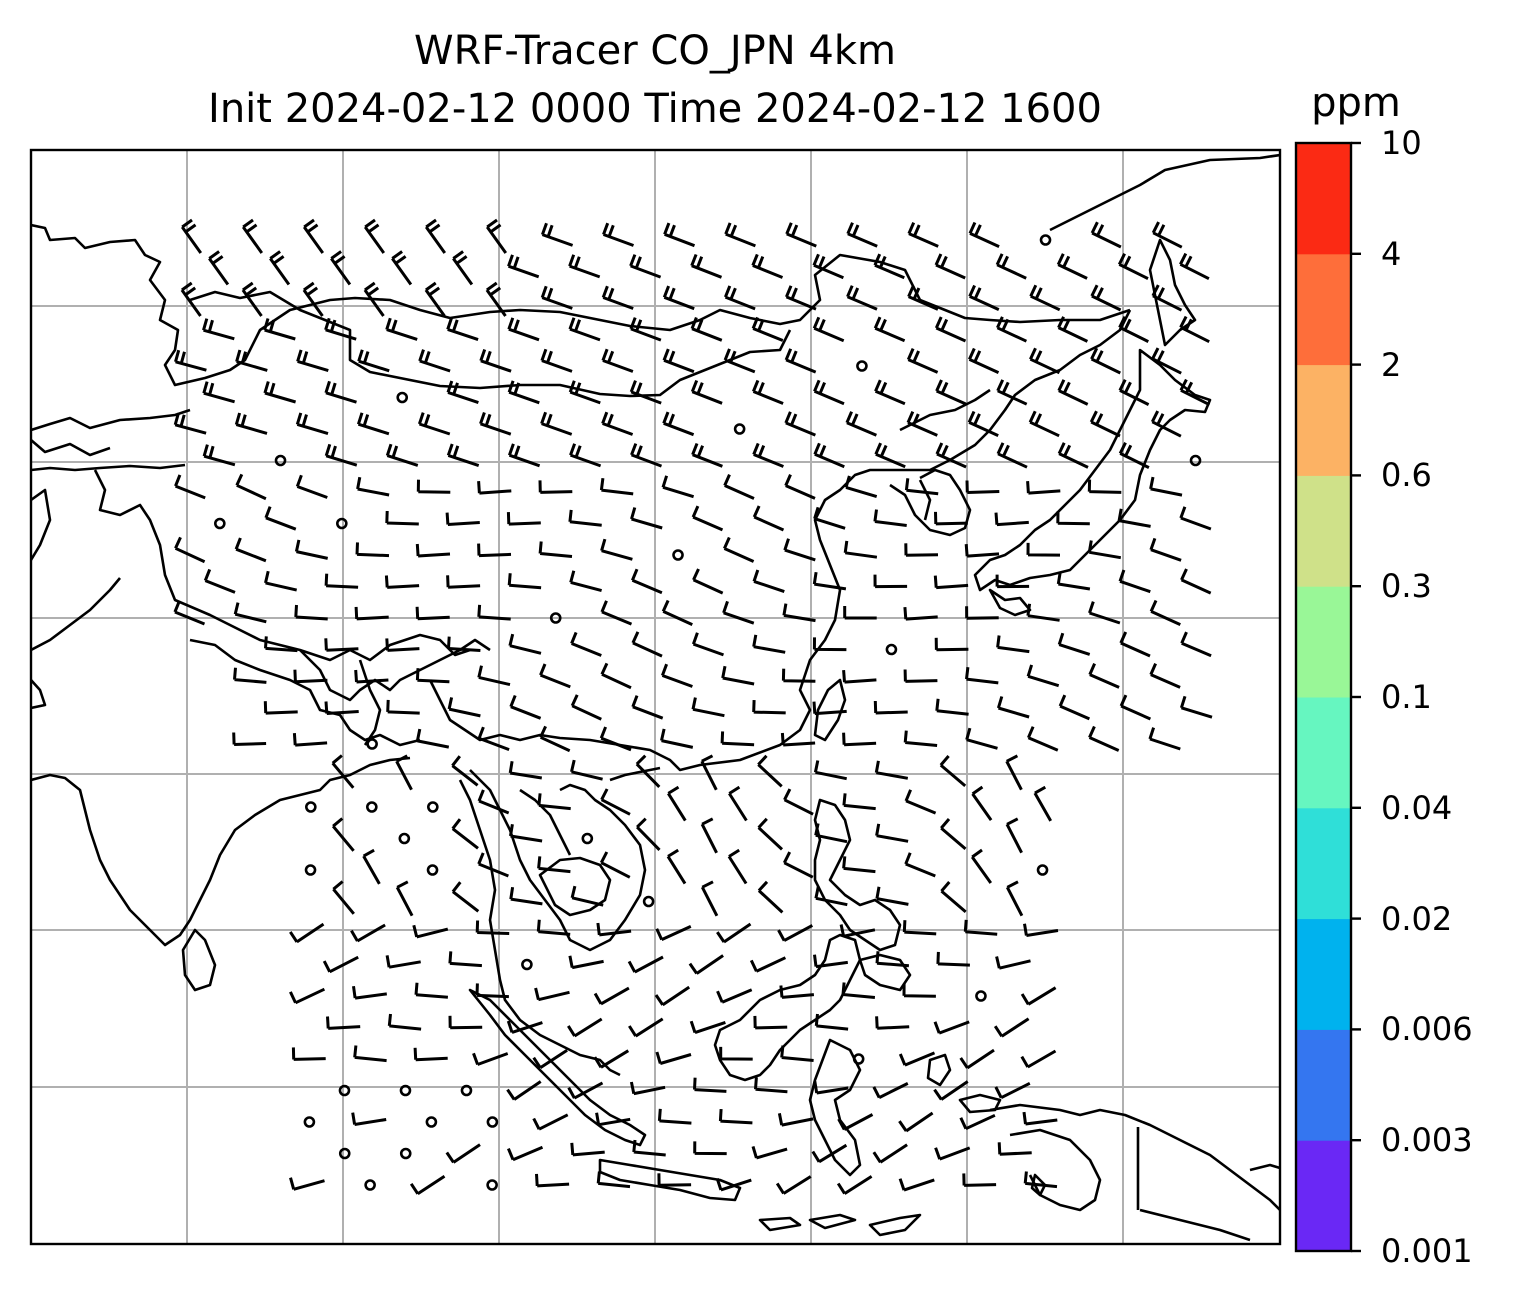  What do you see at coordinates (1323, 309) in the screenshot?
I see `colorbar-segment` at bounding box center [1323, 309].